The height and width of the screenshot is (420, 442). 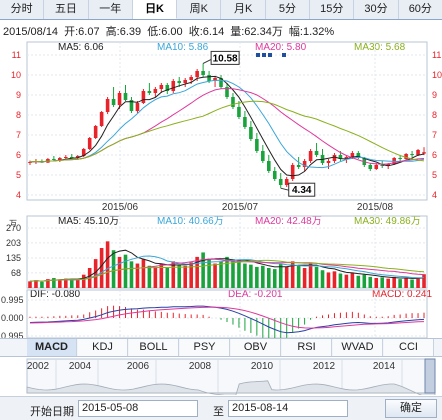 I want to click on overview-navigator: 2002 2004 2006 2008 2010 2012 2014, so click(x=221, y=376).